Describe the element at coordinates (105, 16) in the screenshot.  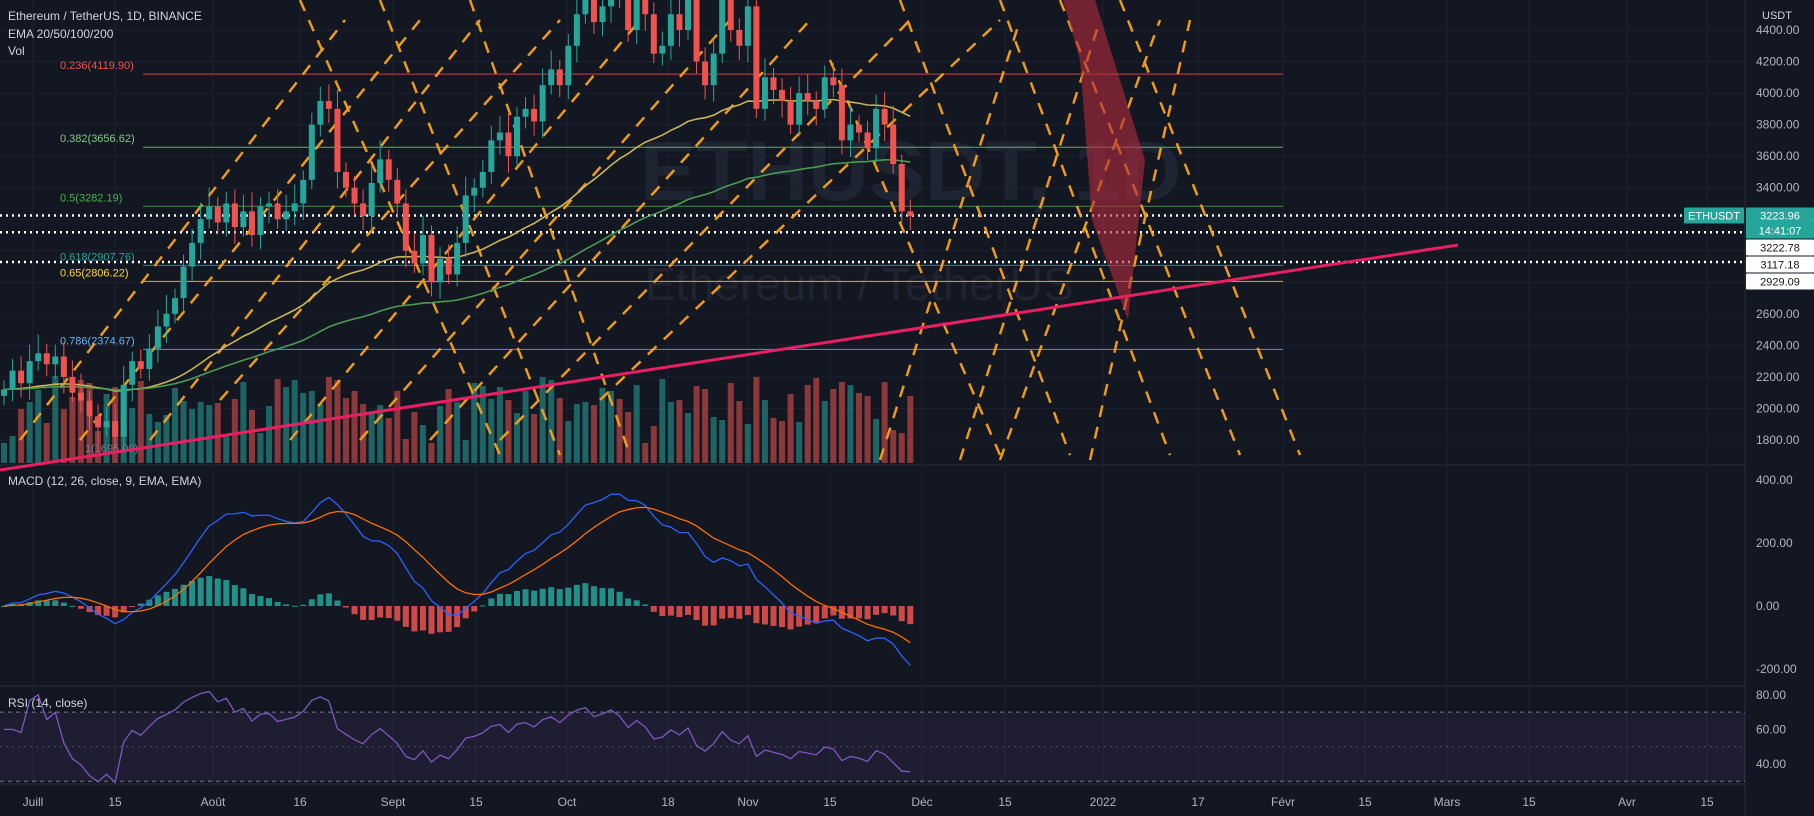
I see `symbol-title: Ethereum / TetherUS, 1D, BINANCE` at that location.